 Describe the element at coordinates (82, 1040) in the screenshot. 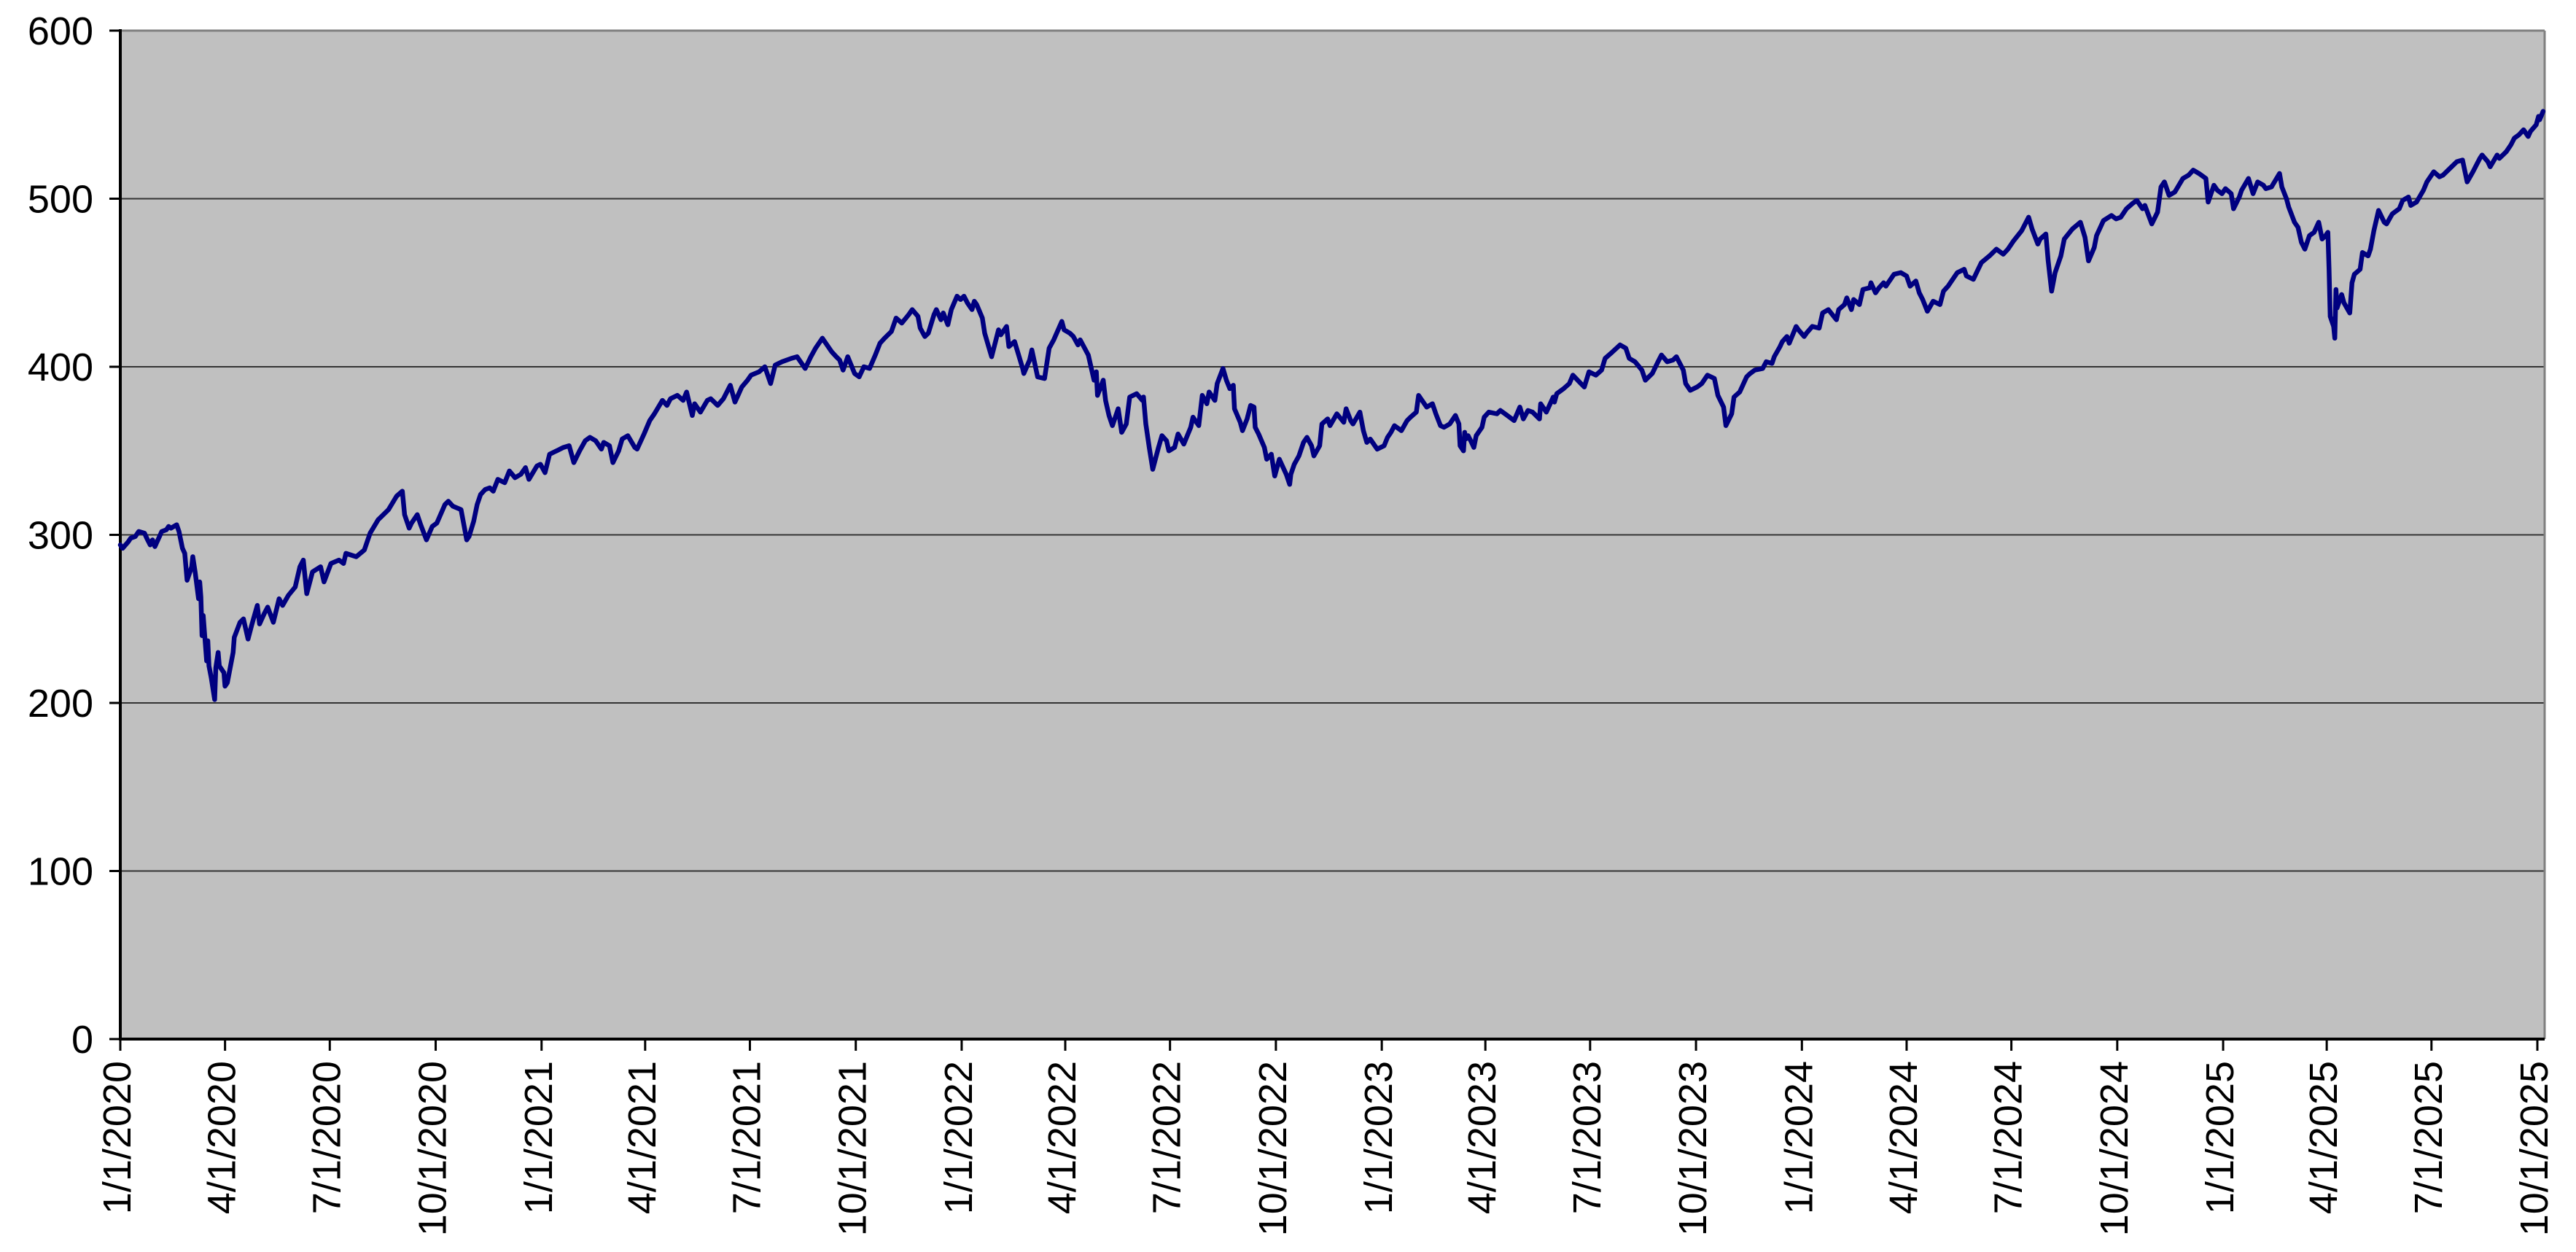

I see `y-axis-label: 0` at that location.